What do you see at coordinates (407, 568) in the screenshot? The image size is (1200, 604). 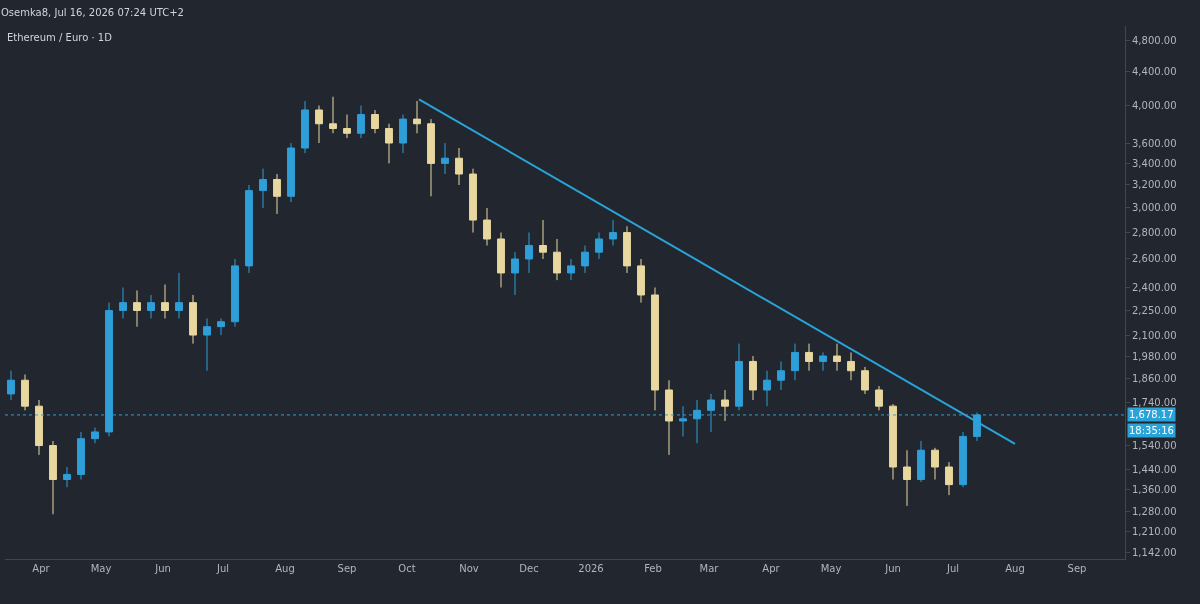 I see `x-tick-label: Oct` at bounding box center [407, 568].